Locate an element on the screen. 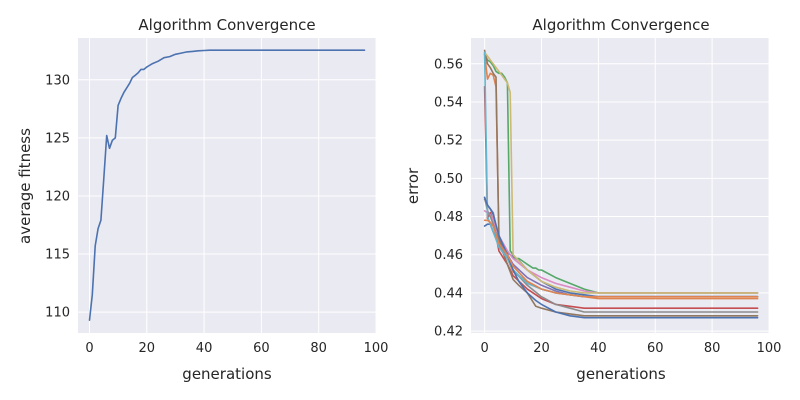 The width and height of the screenshot is (800, 400). y-tick-label-right: 0.48 is located at coordinates (448, 217).